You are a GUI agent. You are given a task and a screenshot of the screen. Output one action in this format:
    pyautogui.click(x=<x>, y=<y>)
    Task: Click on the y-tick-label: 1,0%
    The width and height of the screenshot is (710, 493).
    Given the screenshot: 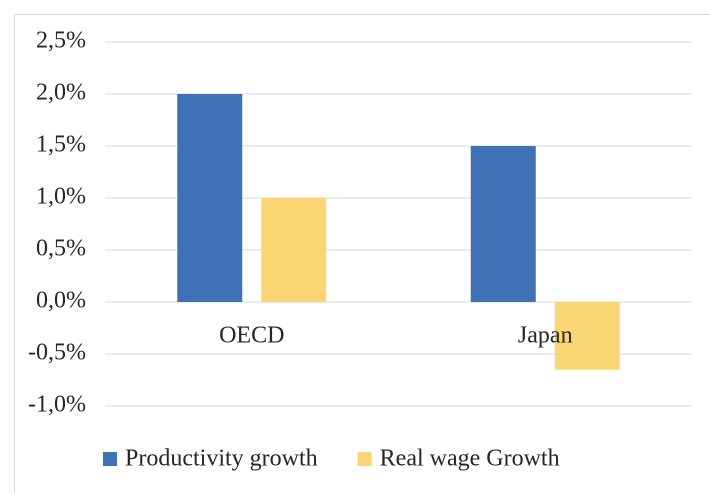 What is the action you would take?
    pyautogui.click(x=61, y=197)
    